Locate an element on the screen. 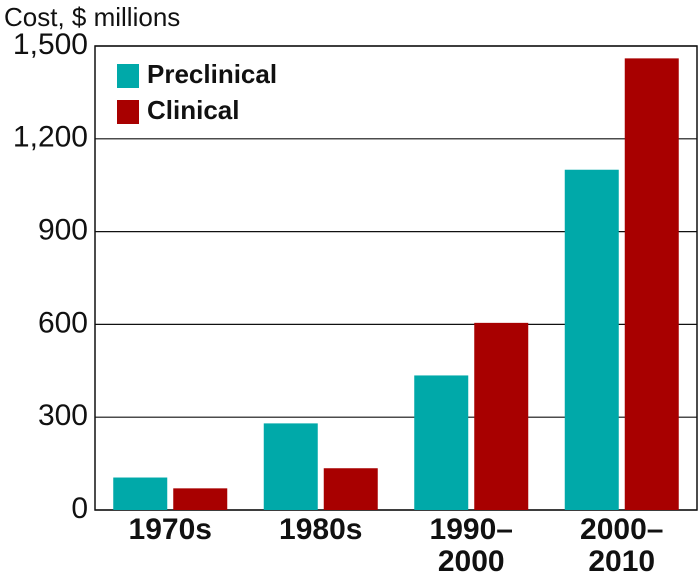 The width and height of the screenshot is (700, 585). x-tick-label: 2000–2010 is located at coordinates (622, 545).